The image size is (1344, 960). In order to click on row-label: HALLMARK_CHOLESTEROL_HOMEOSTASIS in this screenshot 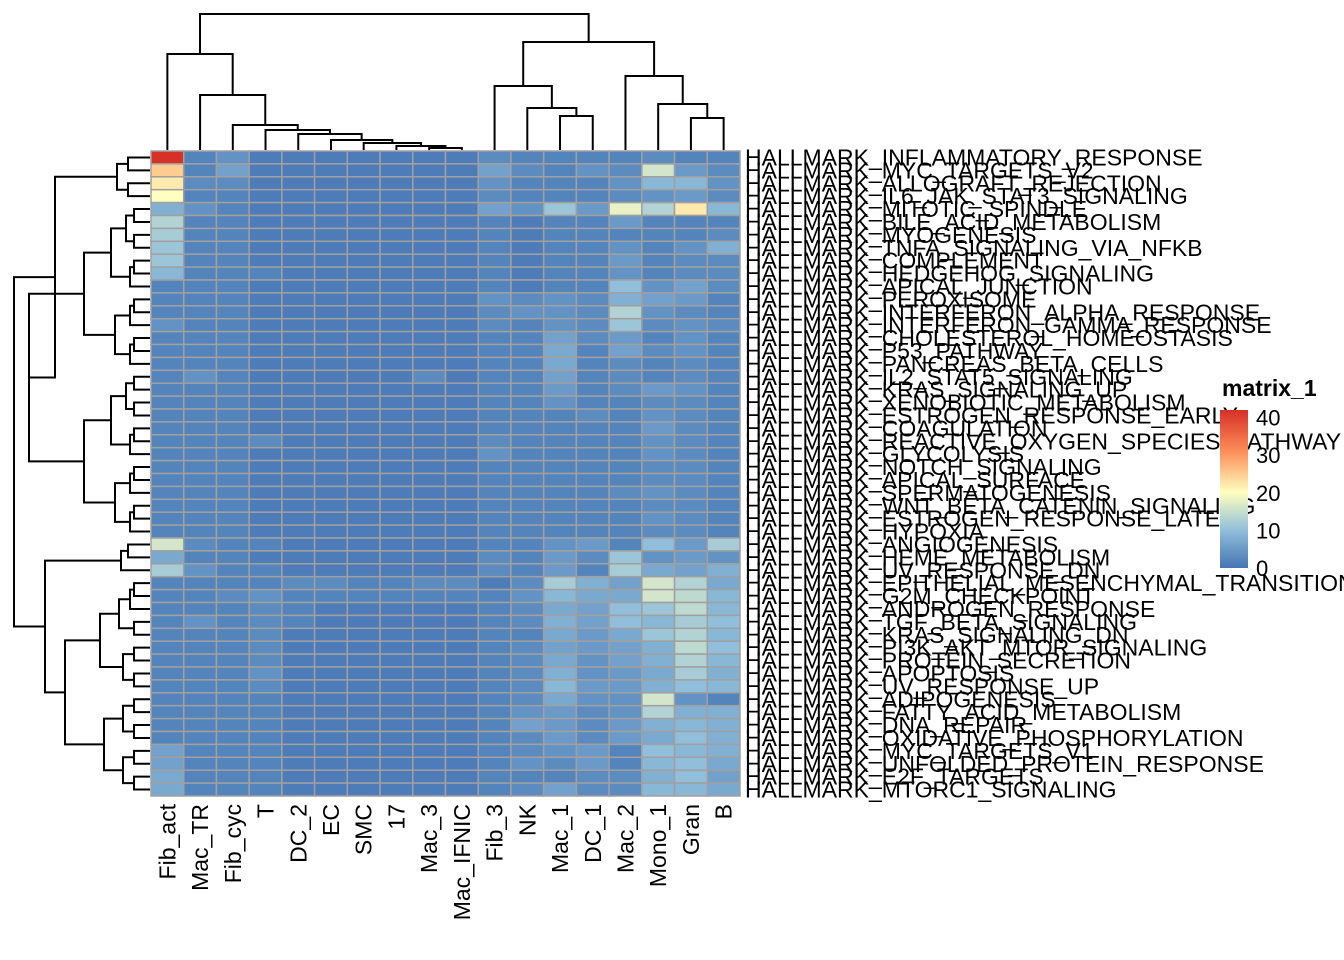, I will do `click(989, 338)`.